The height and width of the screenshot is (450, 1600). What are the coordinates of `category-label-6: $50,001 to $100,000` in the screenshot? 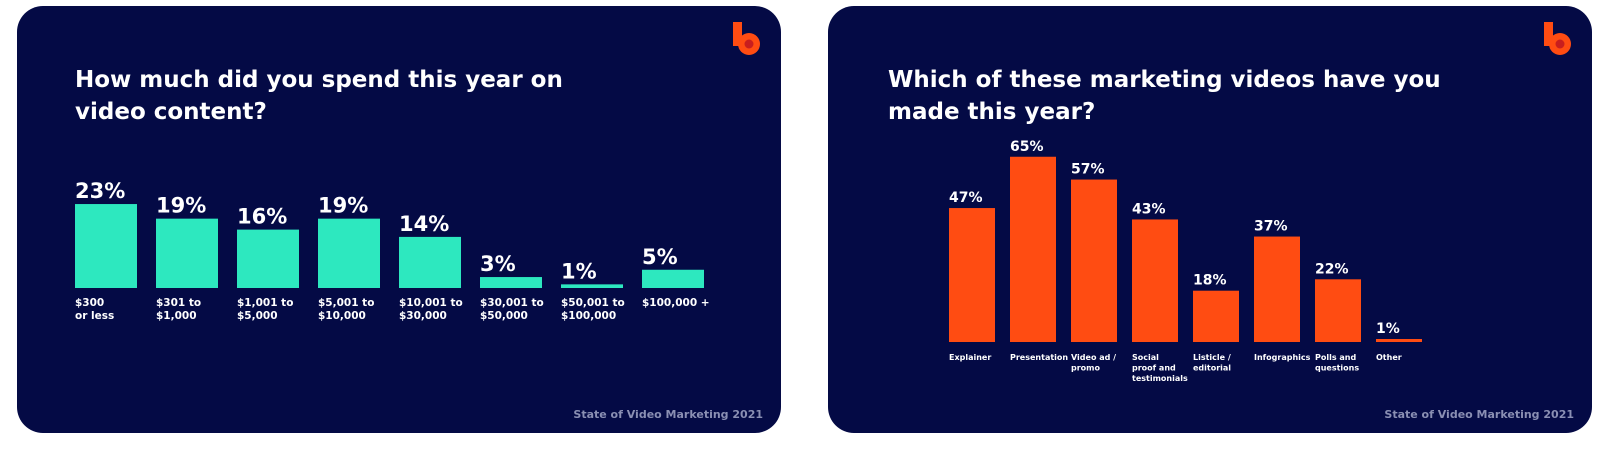 It's located at (593, 309).